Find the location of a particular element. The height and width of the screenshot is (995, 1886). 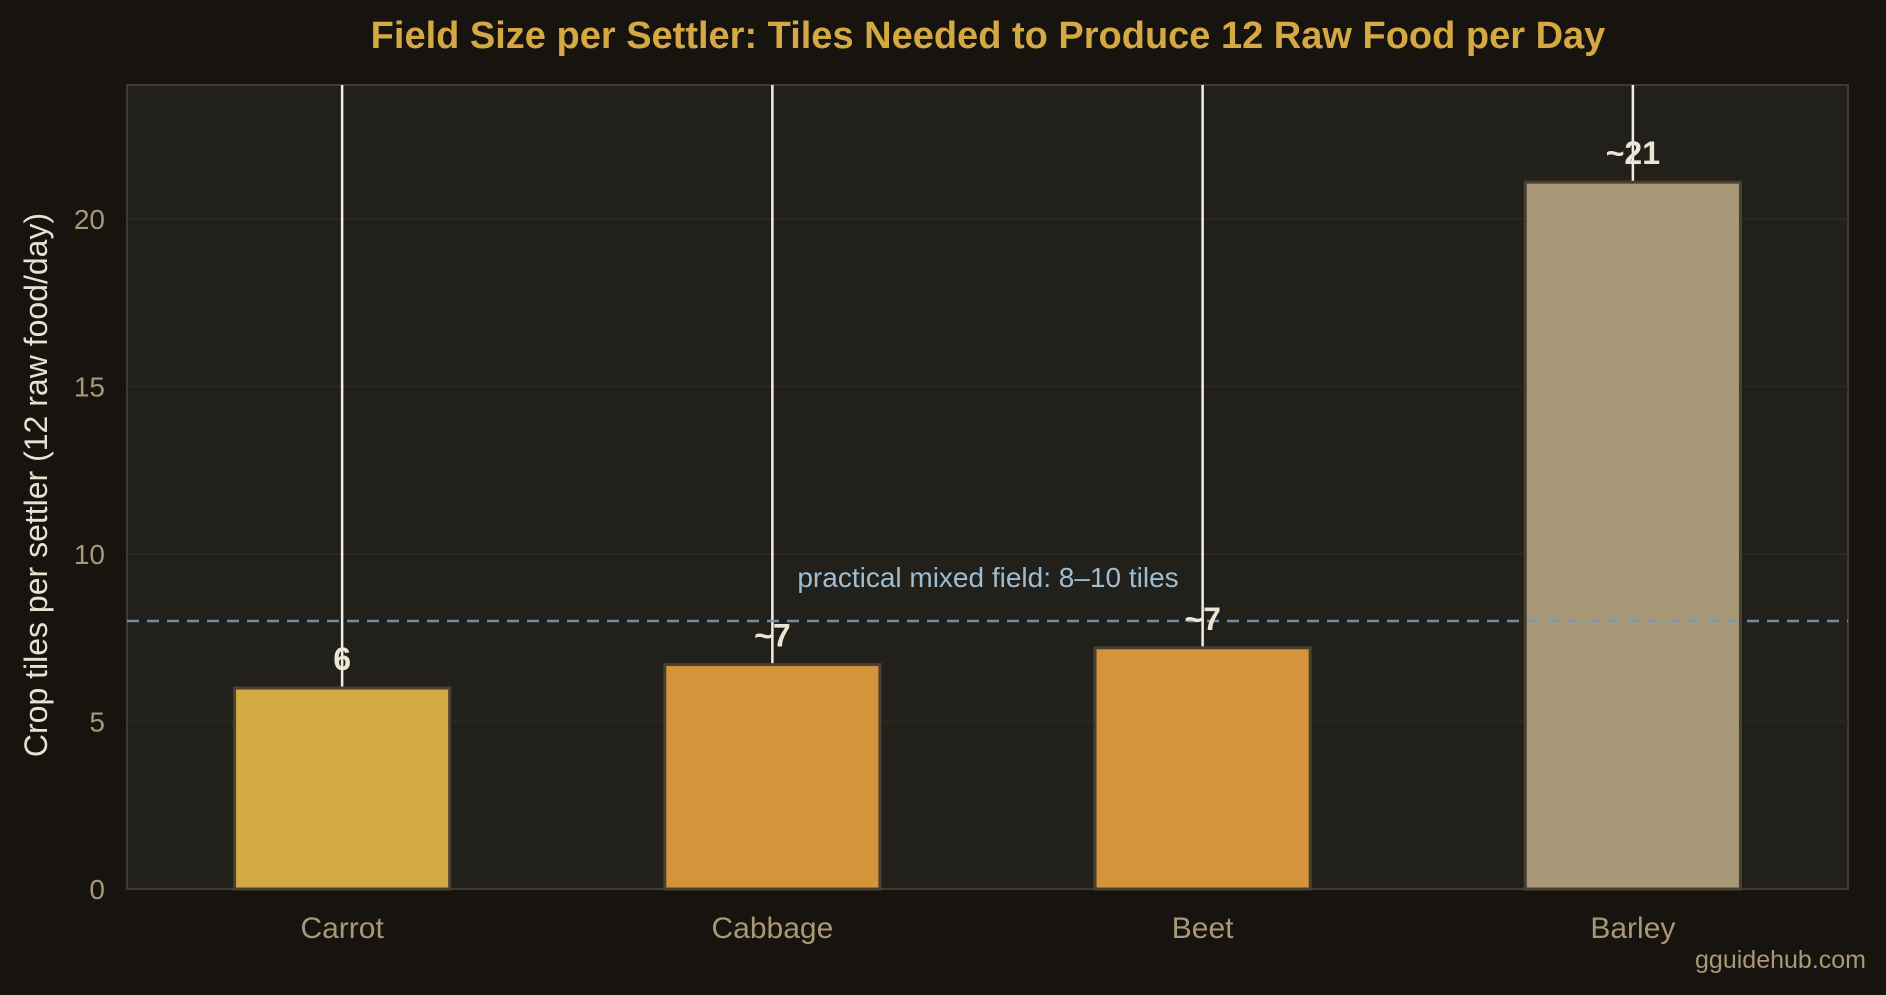

watermark: gguidehub.com is located at coordinates (1780, 960).